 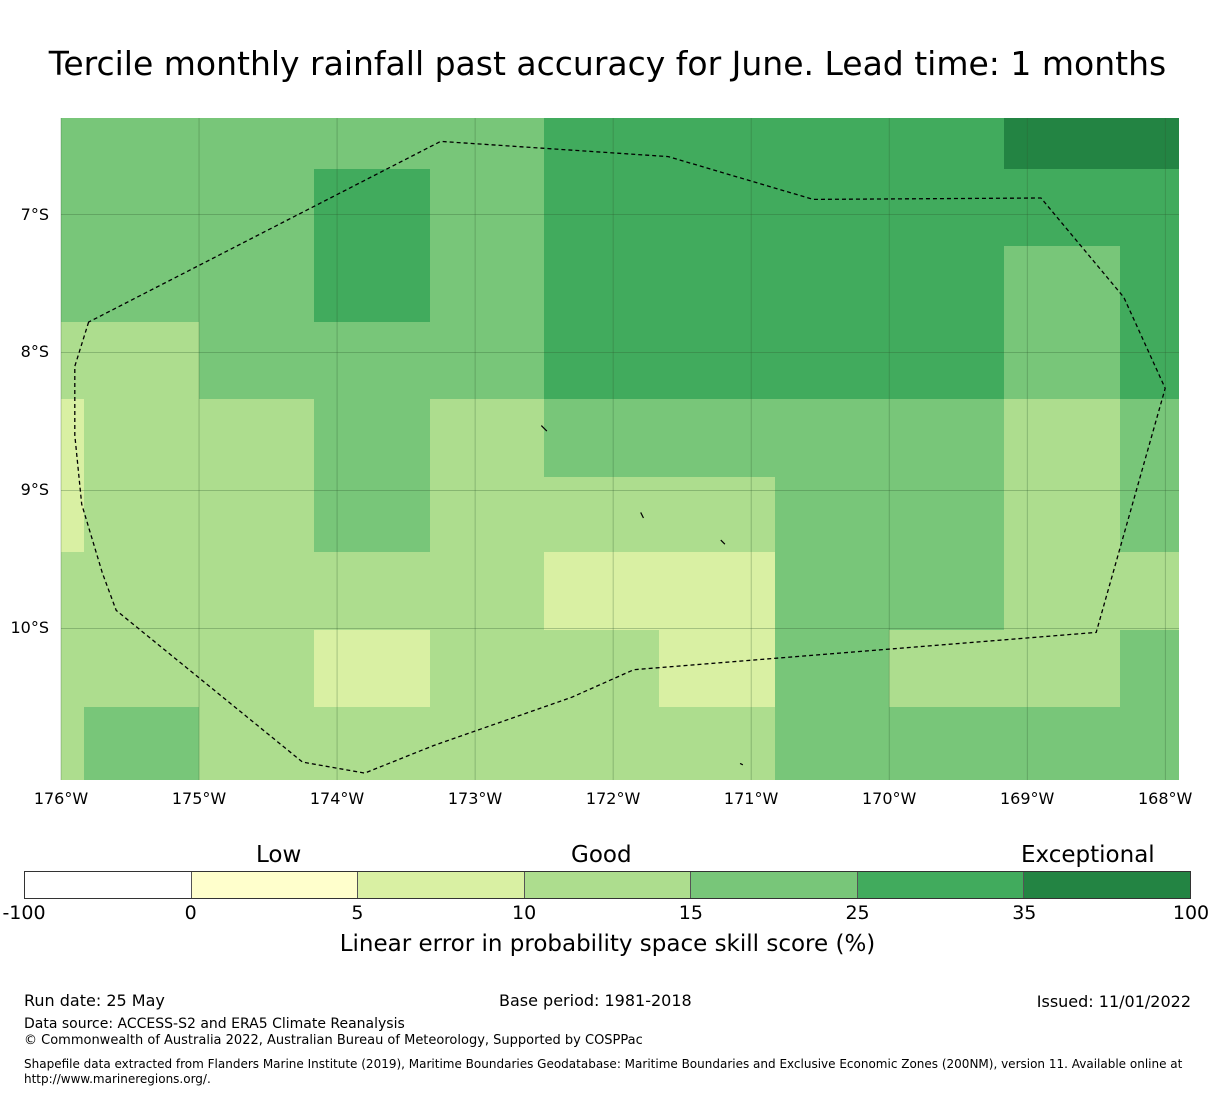 I want to click on latitude-label: 8°S, so click(x=34, y=352).